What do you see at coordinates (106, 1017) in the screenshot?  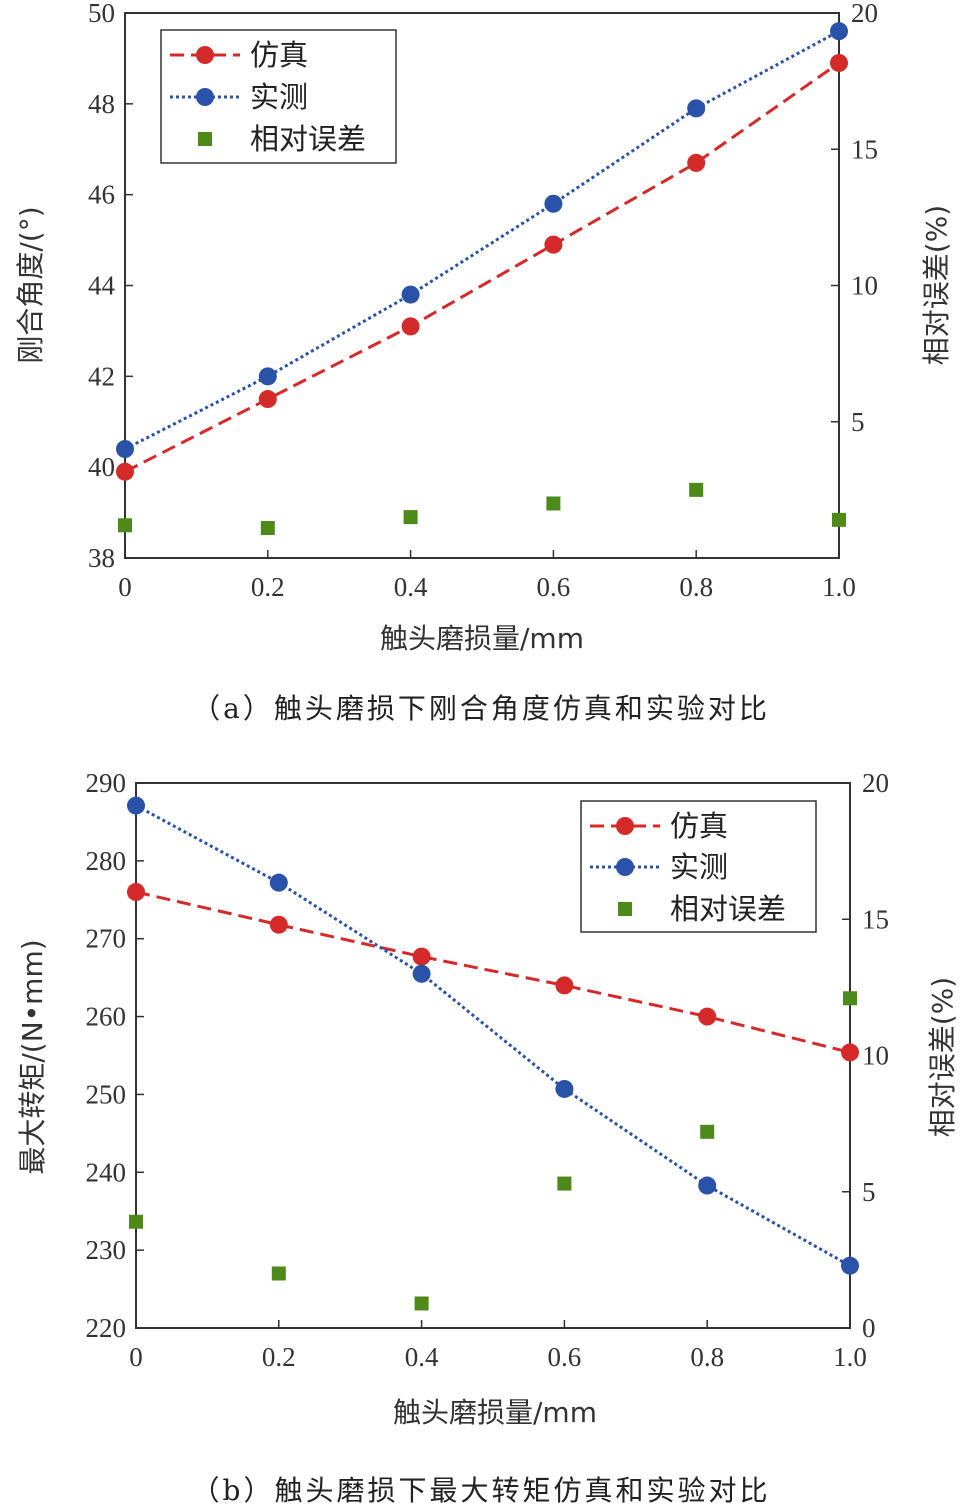 I see `y-tick-label-left: 260` at bounding box center [106, 1017].